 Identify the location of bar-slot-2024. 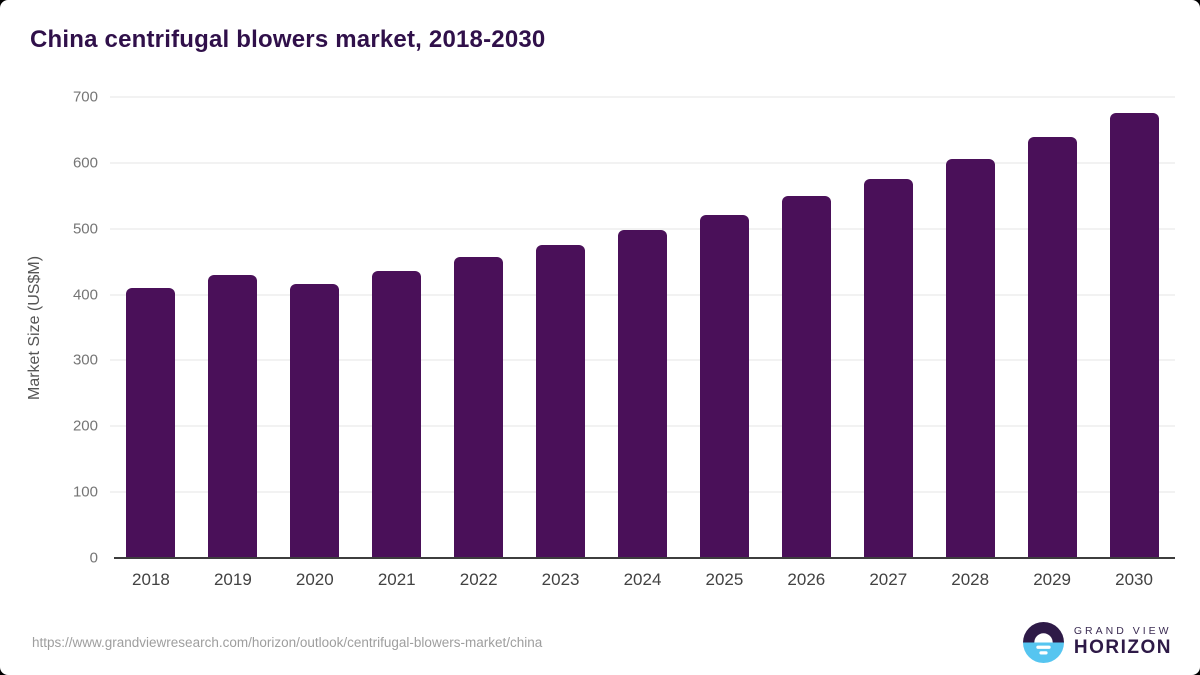
(643, 327).